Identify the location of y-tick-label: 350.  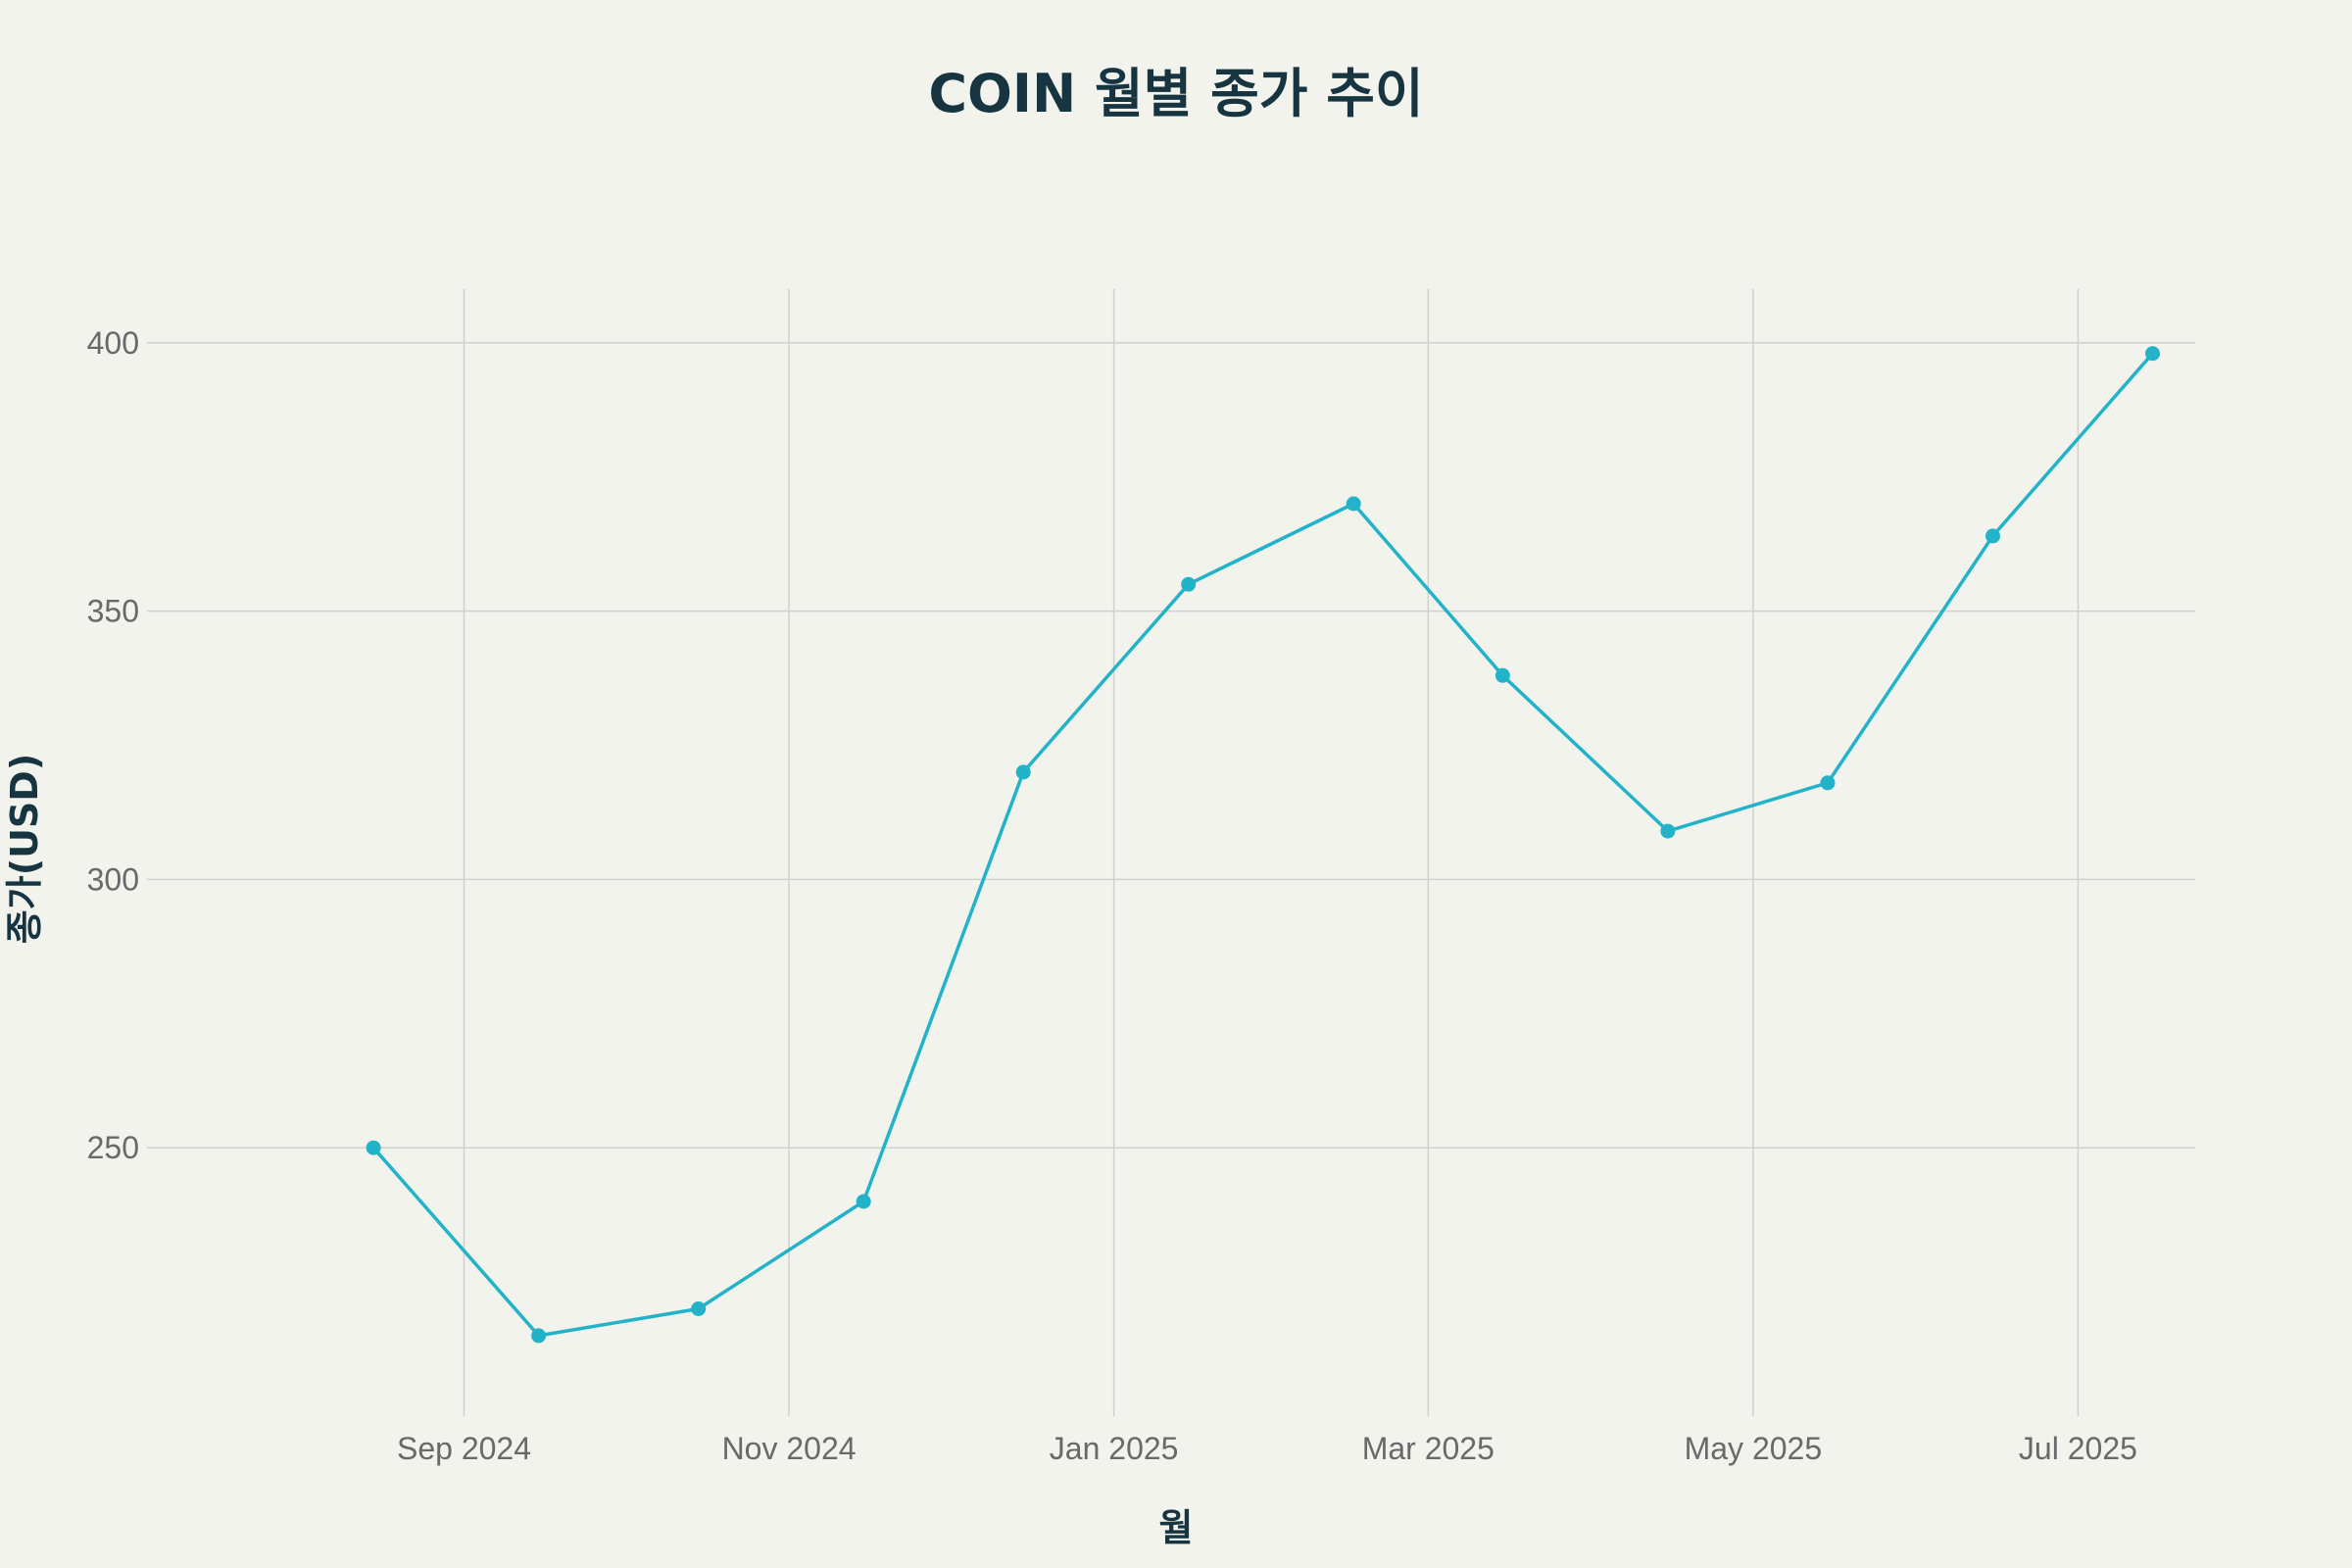
(113, 611).